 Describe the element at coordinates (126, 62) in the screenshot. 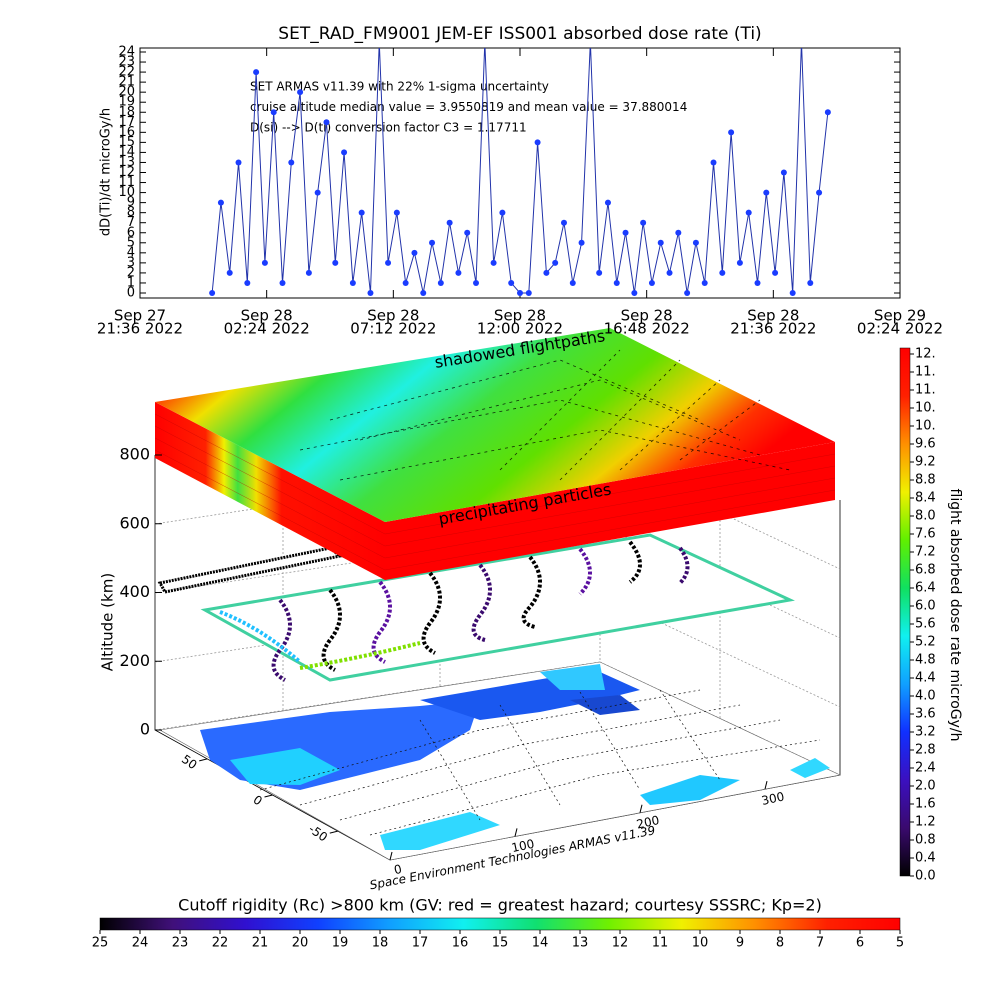

I see `y-tick-label: 23` at that location.